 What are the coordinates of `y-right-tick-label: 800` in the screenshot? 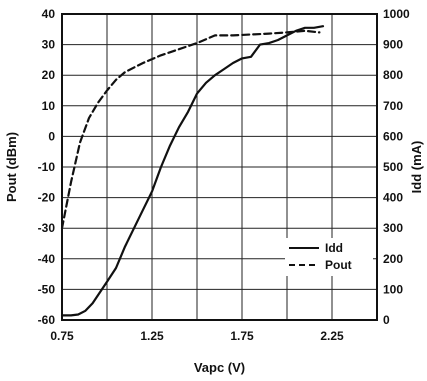 It's located at (393, 75).